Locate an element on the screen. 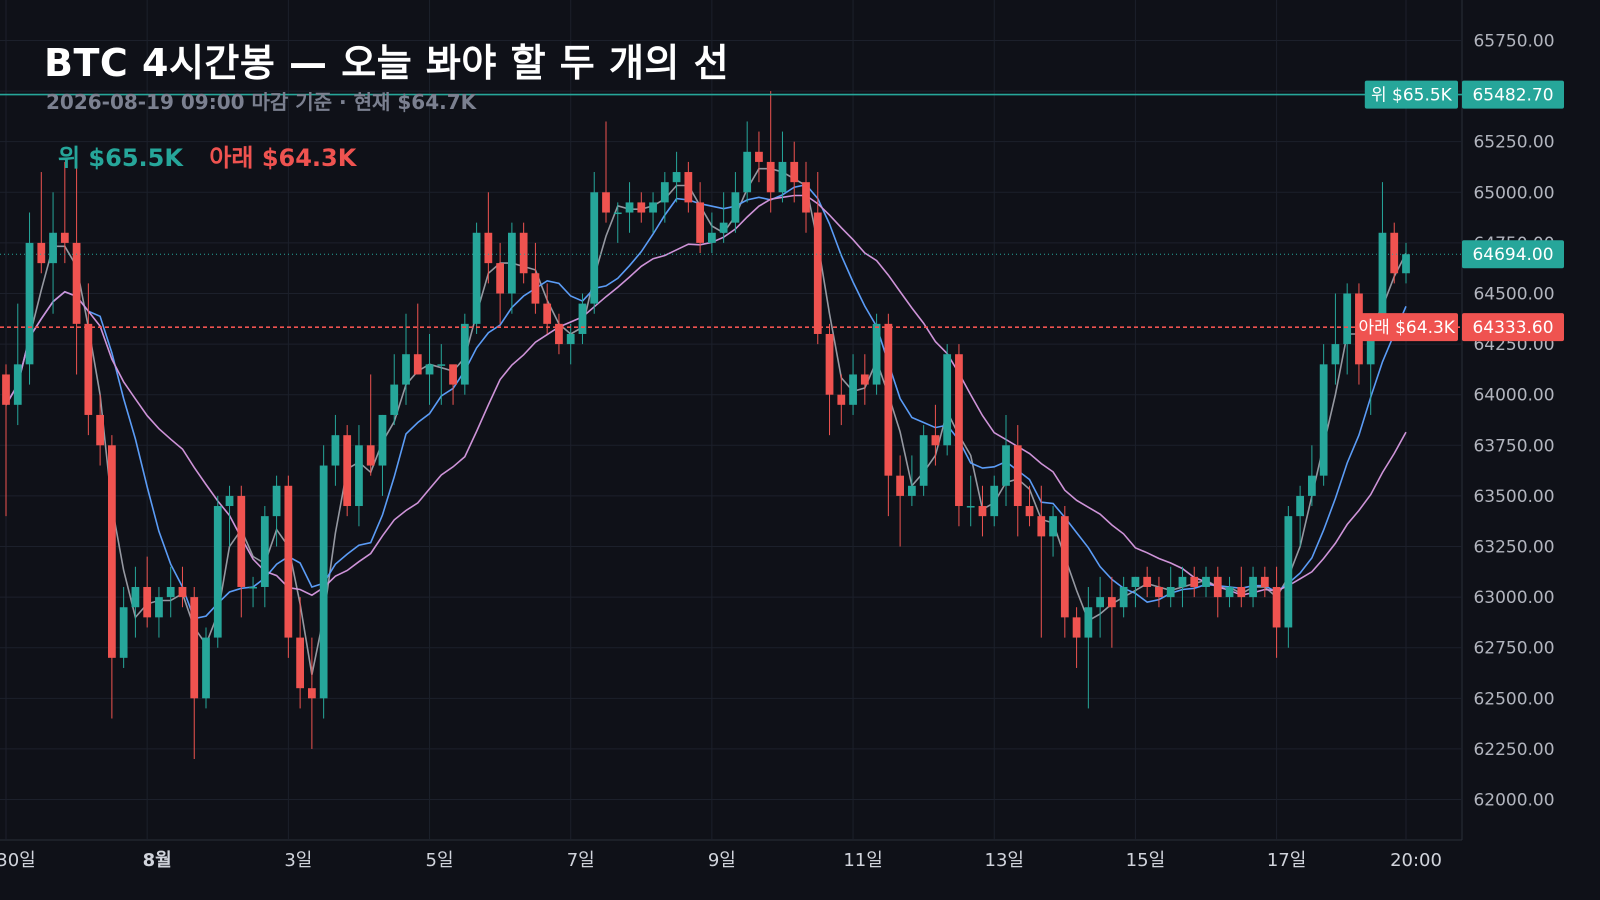  price-tick-label: 62500.00 is located at coordinates (1513, 699).